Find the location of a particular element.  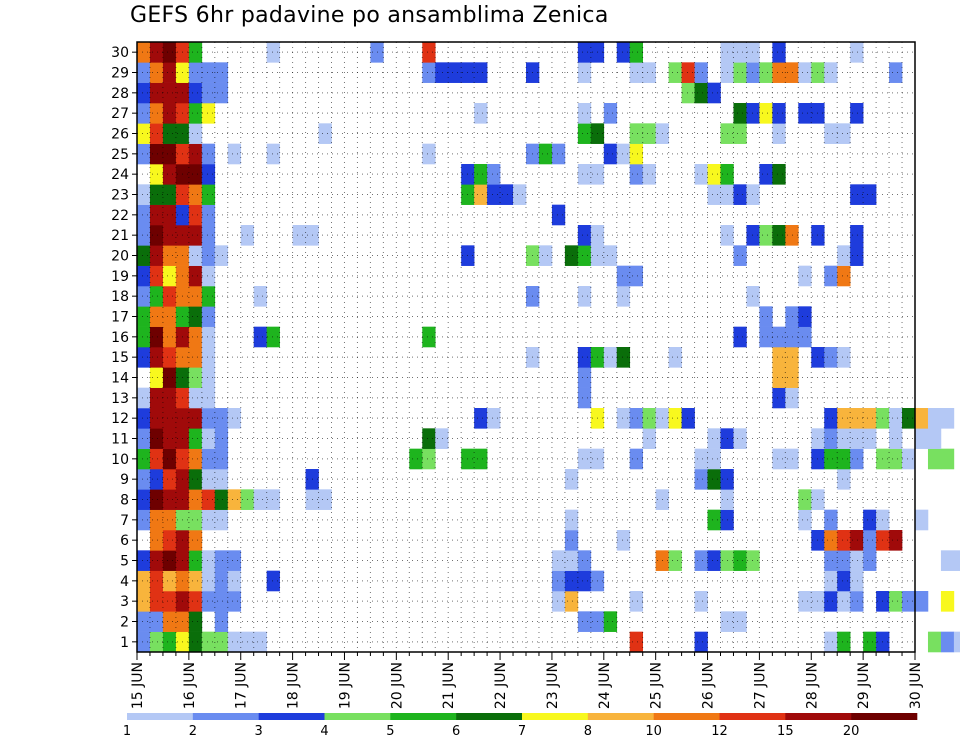

colorbar-label: 7 is located at coordinates (522, 731).